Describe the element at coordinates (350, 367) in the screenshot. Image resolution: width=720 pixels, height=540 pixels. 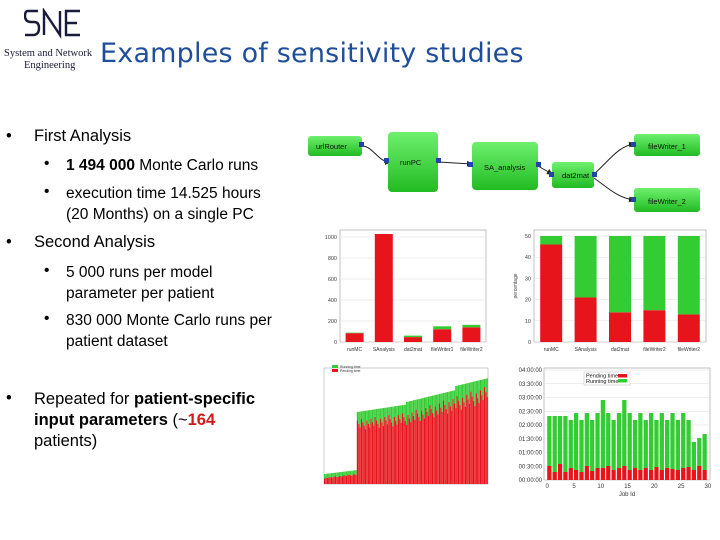
I see `legend-label: Running time` at that location.